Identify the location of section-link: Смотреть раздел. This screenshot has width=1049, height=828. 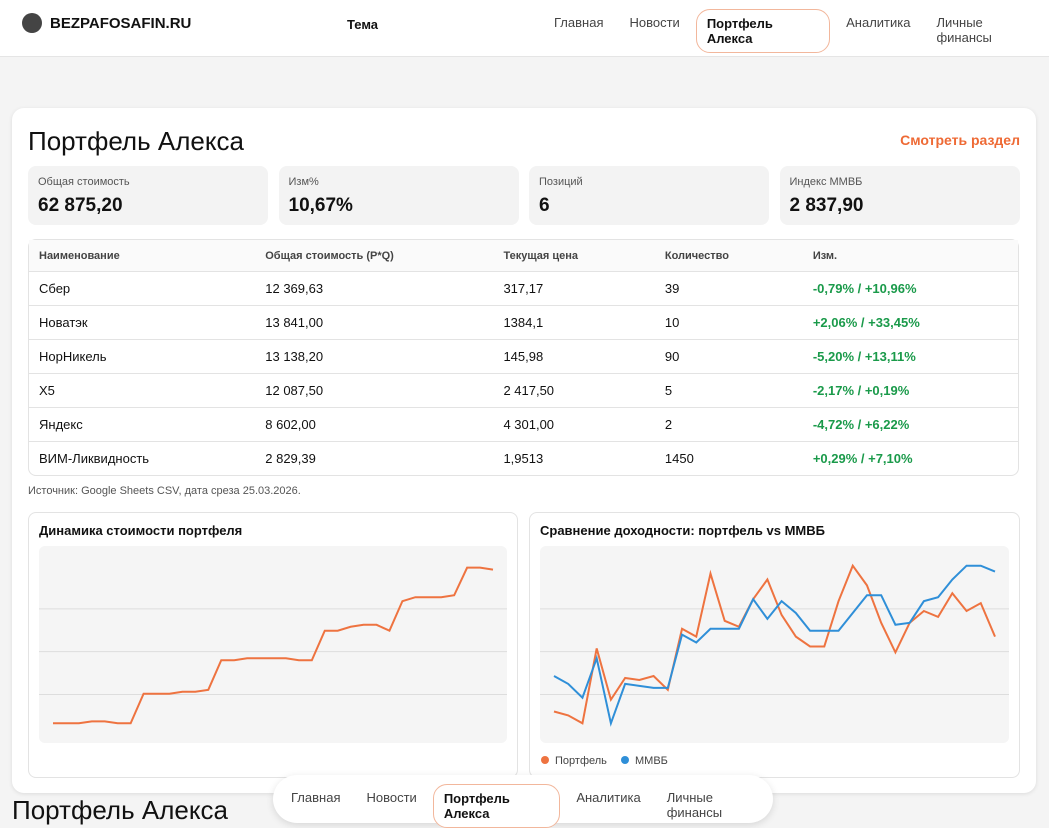
(960, 140).